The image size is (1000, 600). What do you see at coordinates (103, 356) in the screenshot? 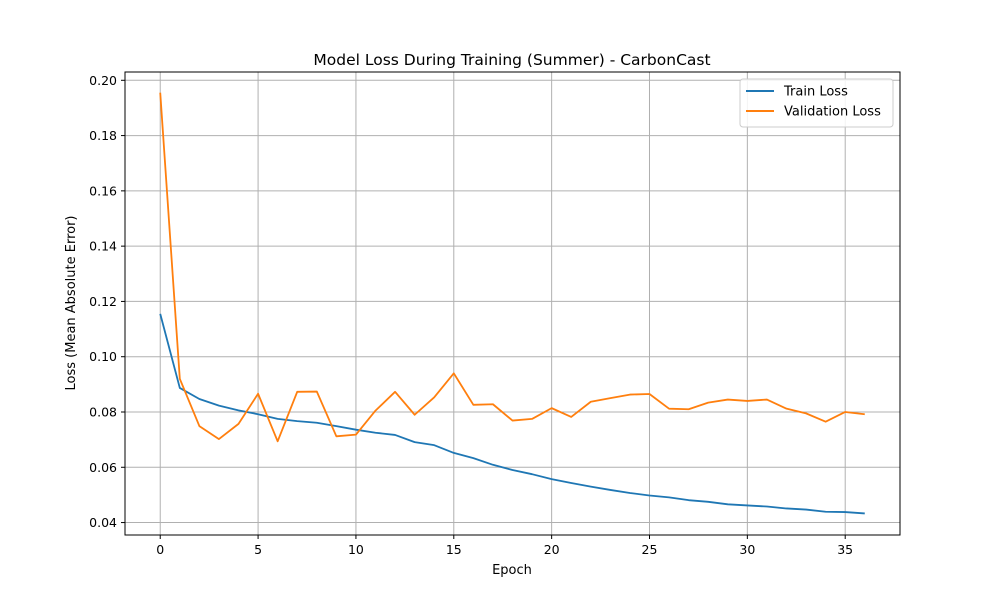
I see `y-tick-label: 0.10` at bounding box center [103, 356].